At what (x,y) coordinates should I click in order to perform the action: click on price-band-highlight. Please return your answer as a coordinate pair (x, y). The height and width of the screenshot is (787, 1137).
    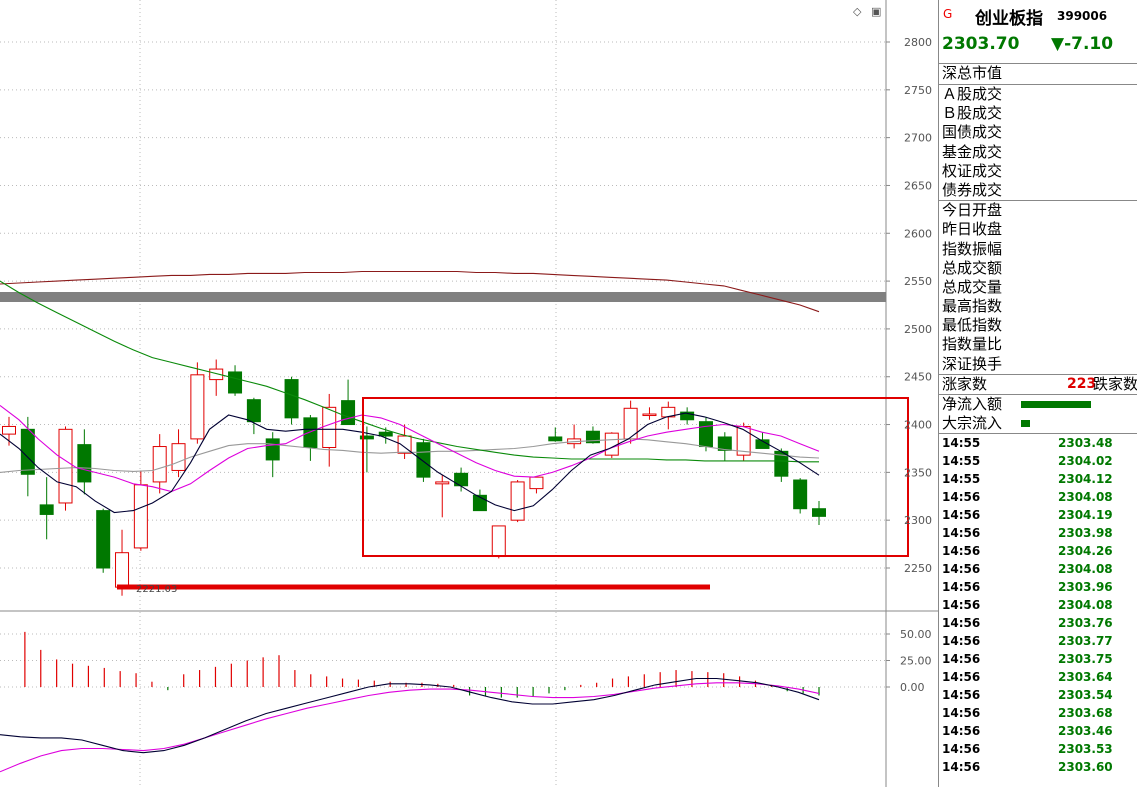
    Looking at the image, I should click on (443, 297).